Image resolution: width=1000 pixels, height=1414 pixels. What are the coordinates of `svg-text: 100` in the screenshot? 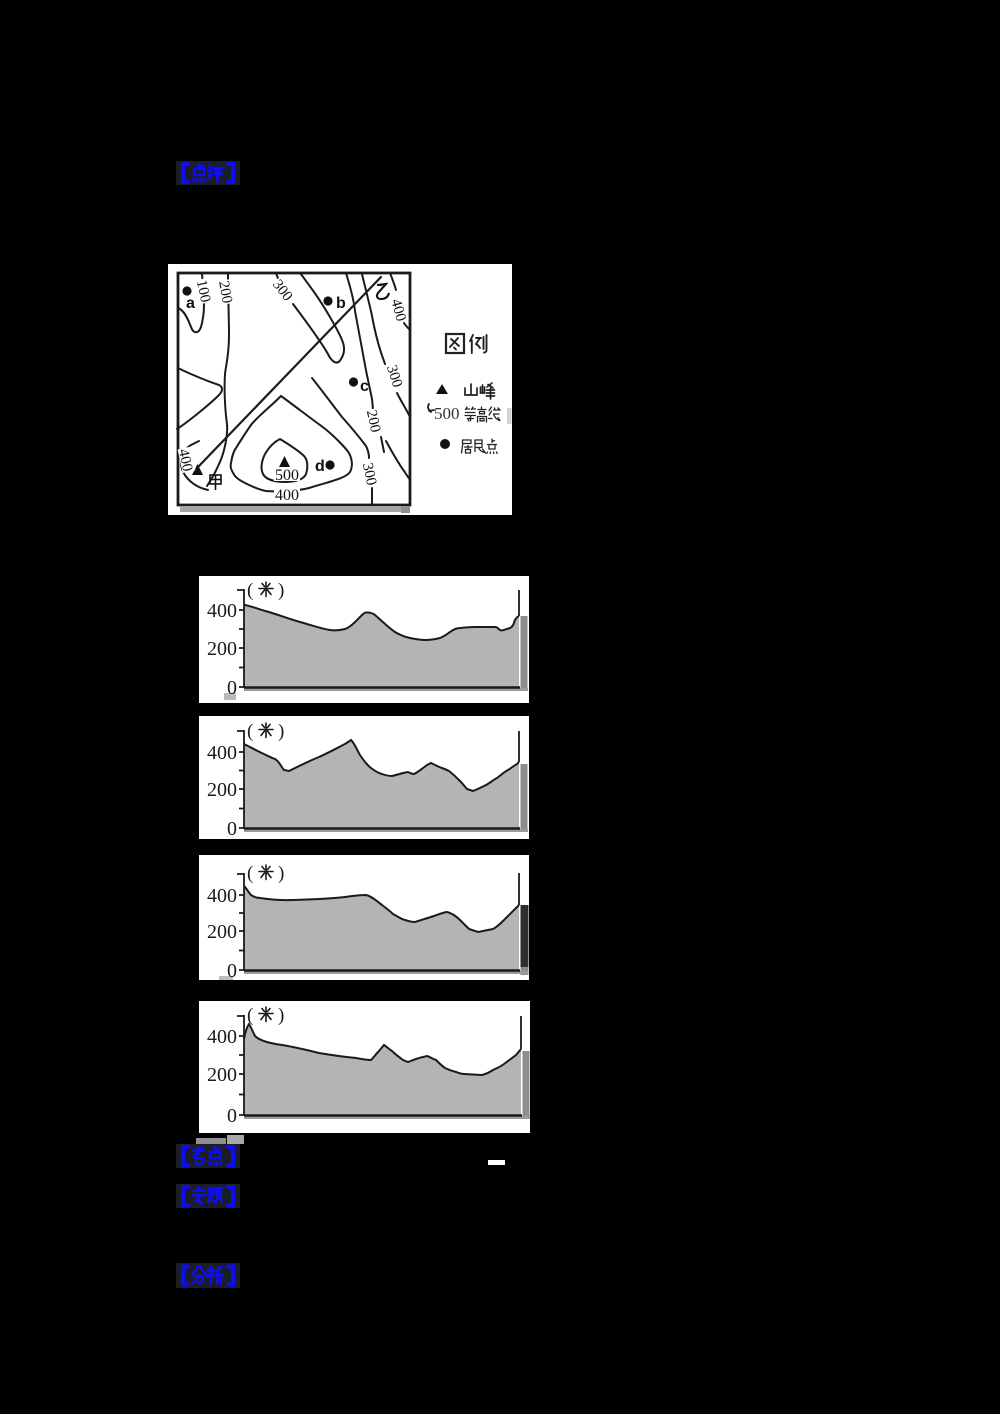 It's located at (203, 291).